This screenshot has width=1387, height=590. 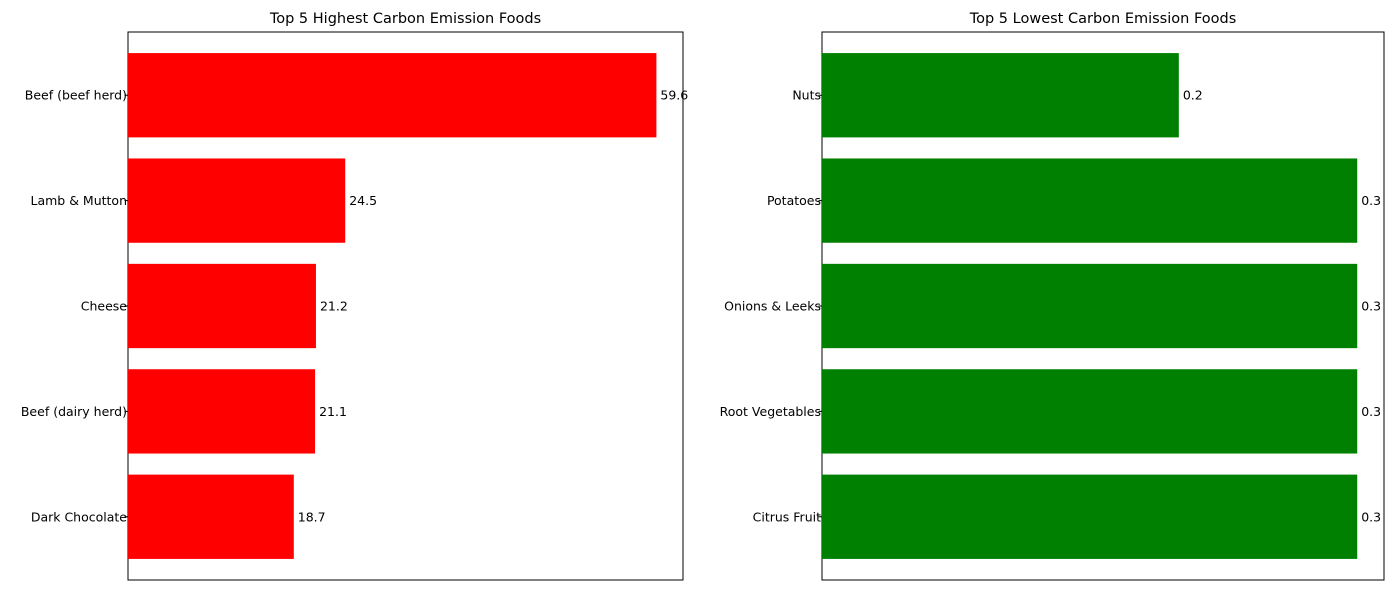 What do you see at coordinates (1193, 95) in the screenshot?
I see `chart-1-value-label-0: 0.2` at bounding box center [1193, 95].